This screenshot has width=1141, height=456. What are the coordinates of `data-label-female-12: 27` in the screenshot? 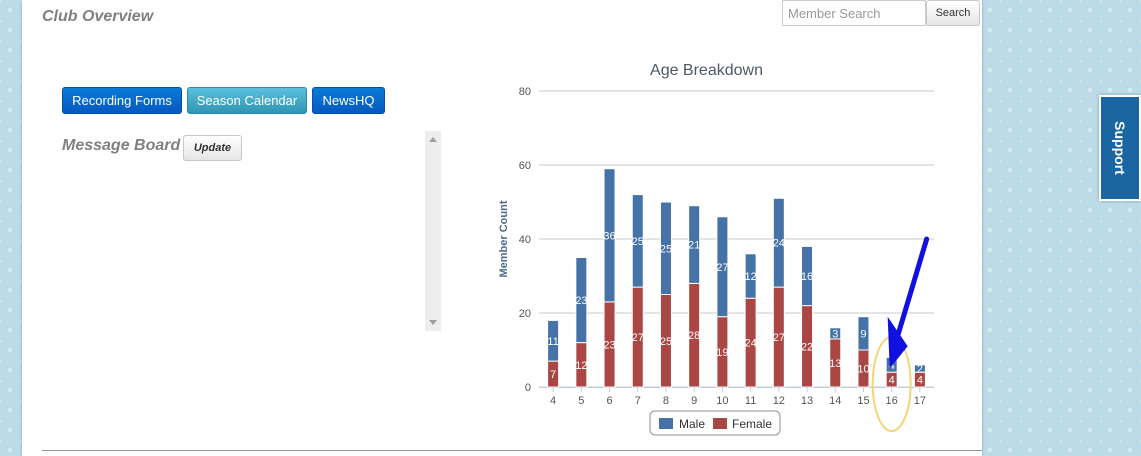 It's located at (779, 338).